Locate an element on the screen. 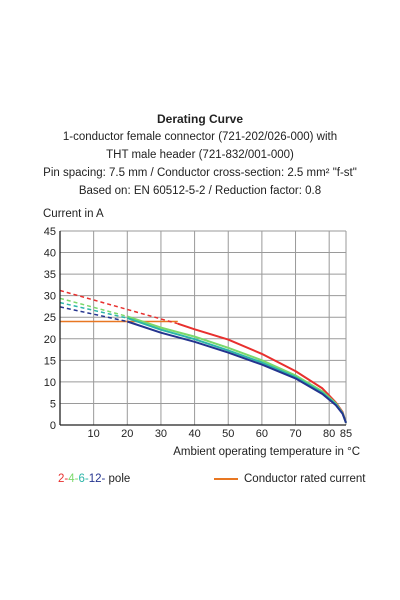 The height and width of the screenshot is (600, 400). legend-pole-suffix: pole is located at coordinates (119, 479).